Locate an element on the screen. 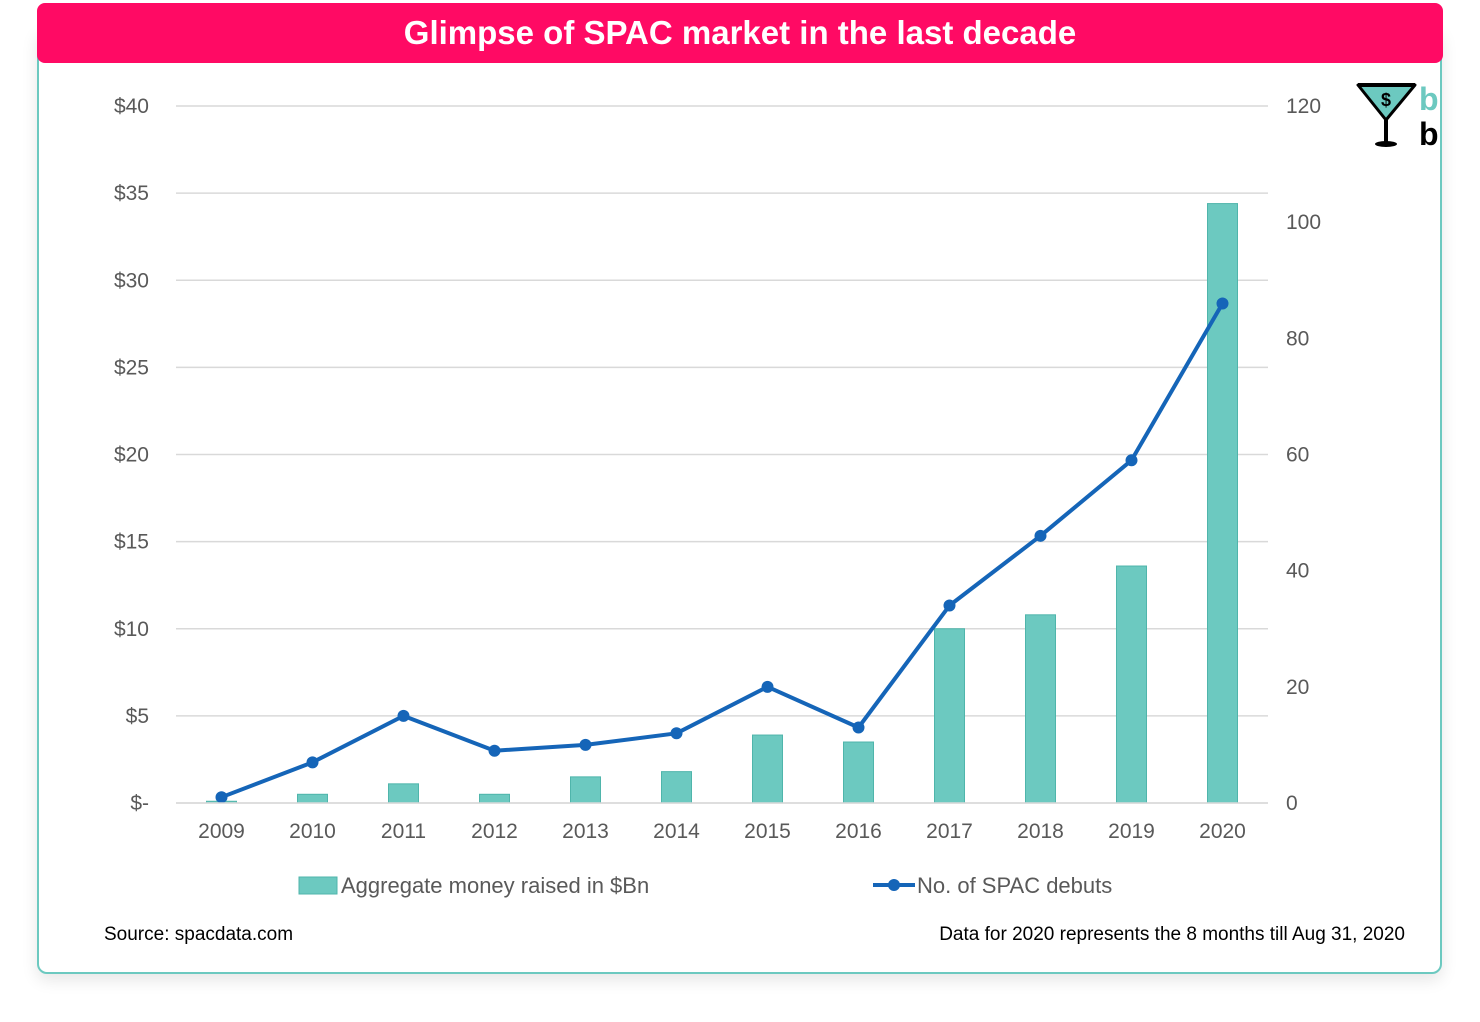  x-tick-label: 2019 is located at coordinates (1131, 831).